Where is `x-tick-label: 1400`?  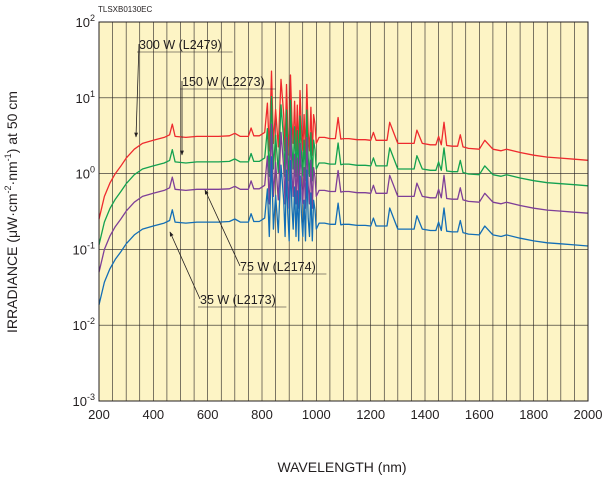
x-tick-label: 1400 is located at coordinates (425, 414).